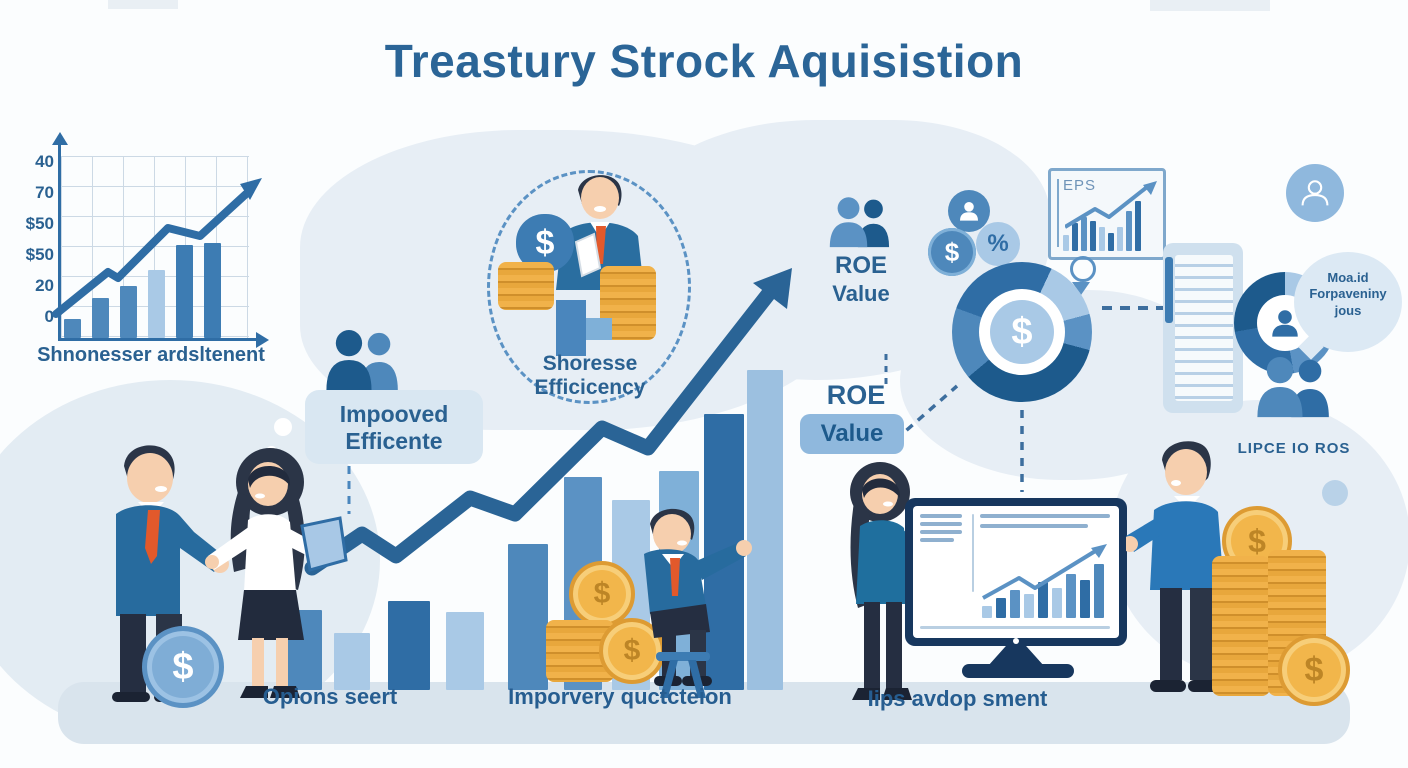 The height and width of the screenshot is (768, 1408). I want to click on bubble-line1: Moa.id, so click(1348, 277).